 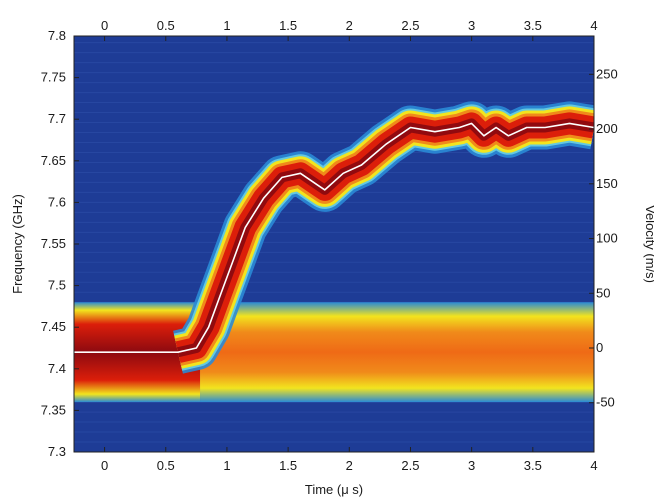 I want to click on y-tick-label: 7.65, so click(x=53, y=160).